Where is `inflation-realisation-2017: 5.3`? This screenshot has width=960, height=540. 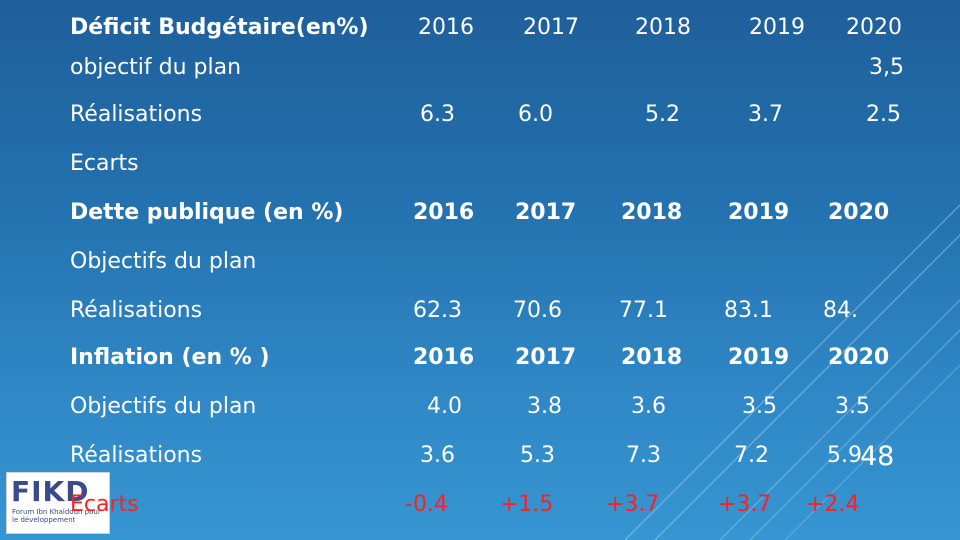
inflation-realisation-2017: 5.3 is located at coordinates (537, 455).